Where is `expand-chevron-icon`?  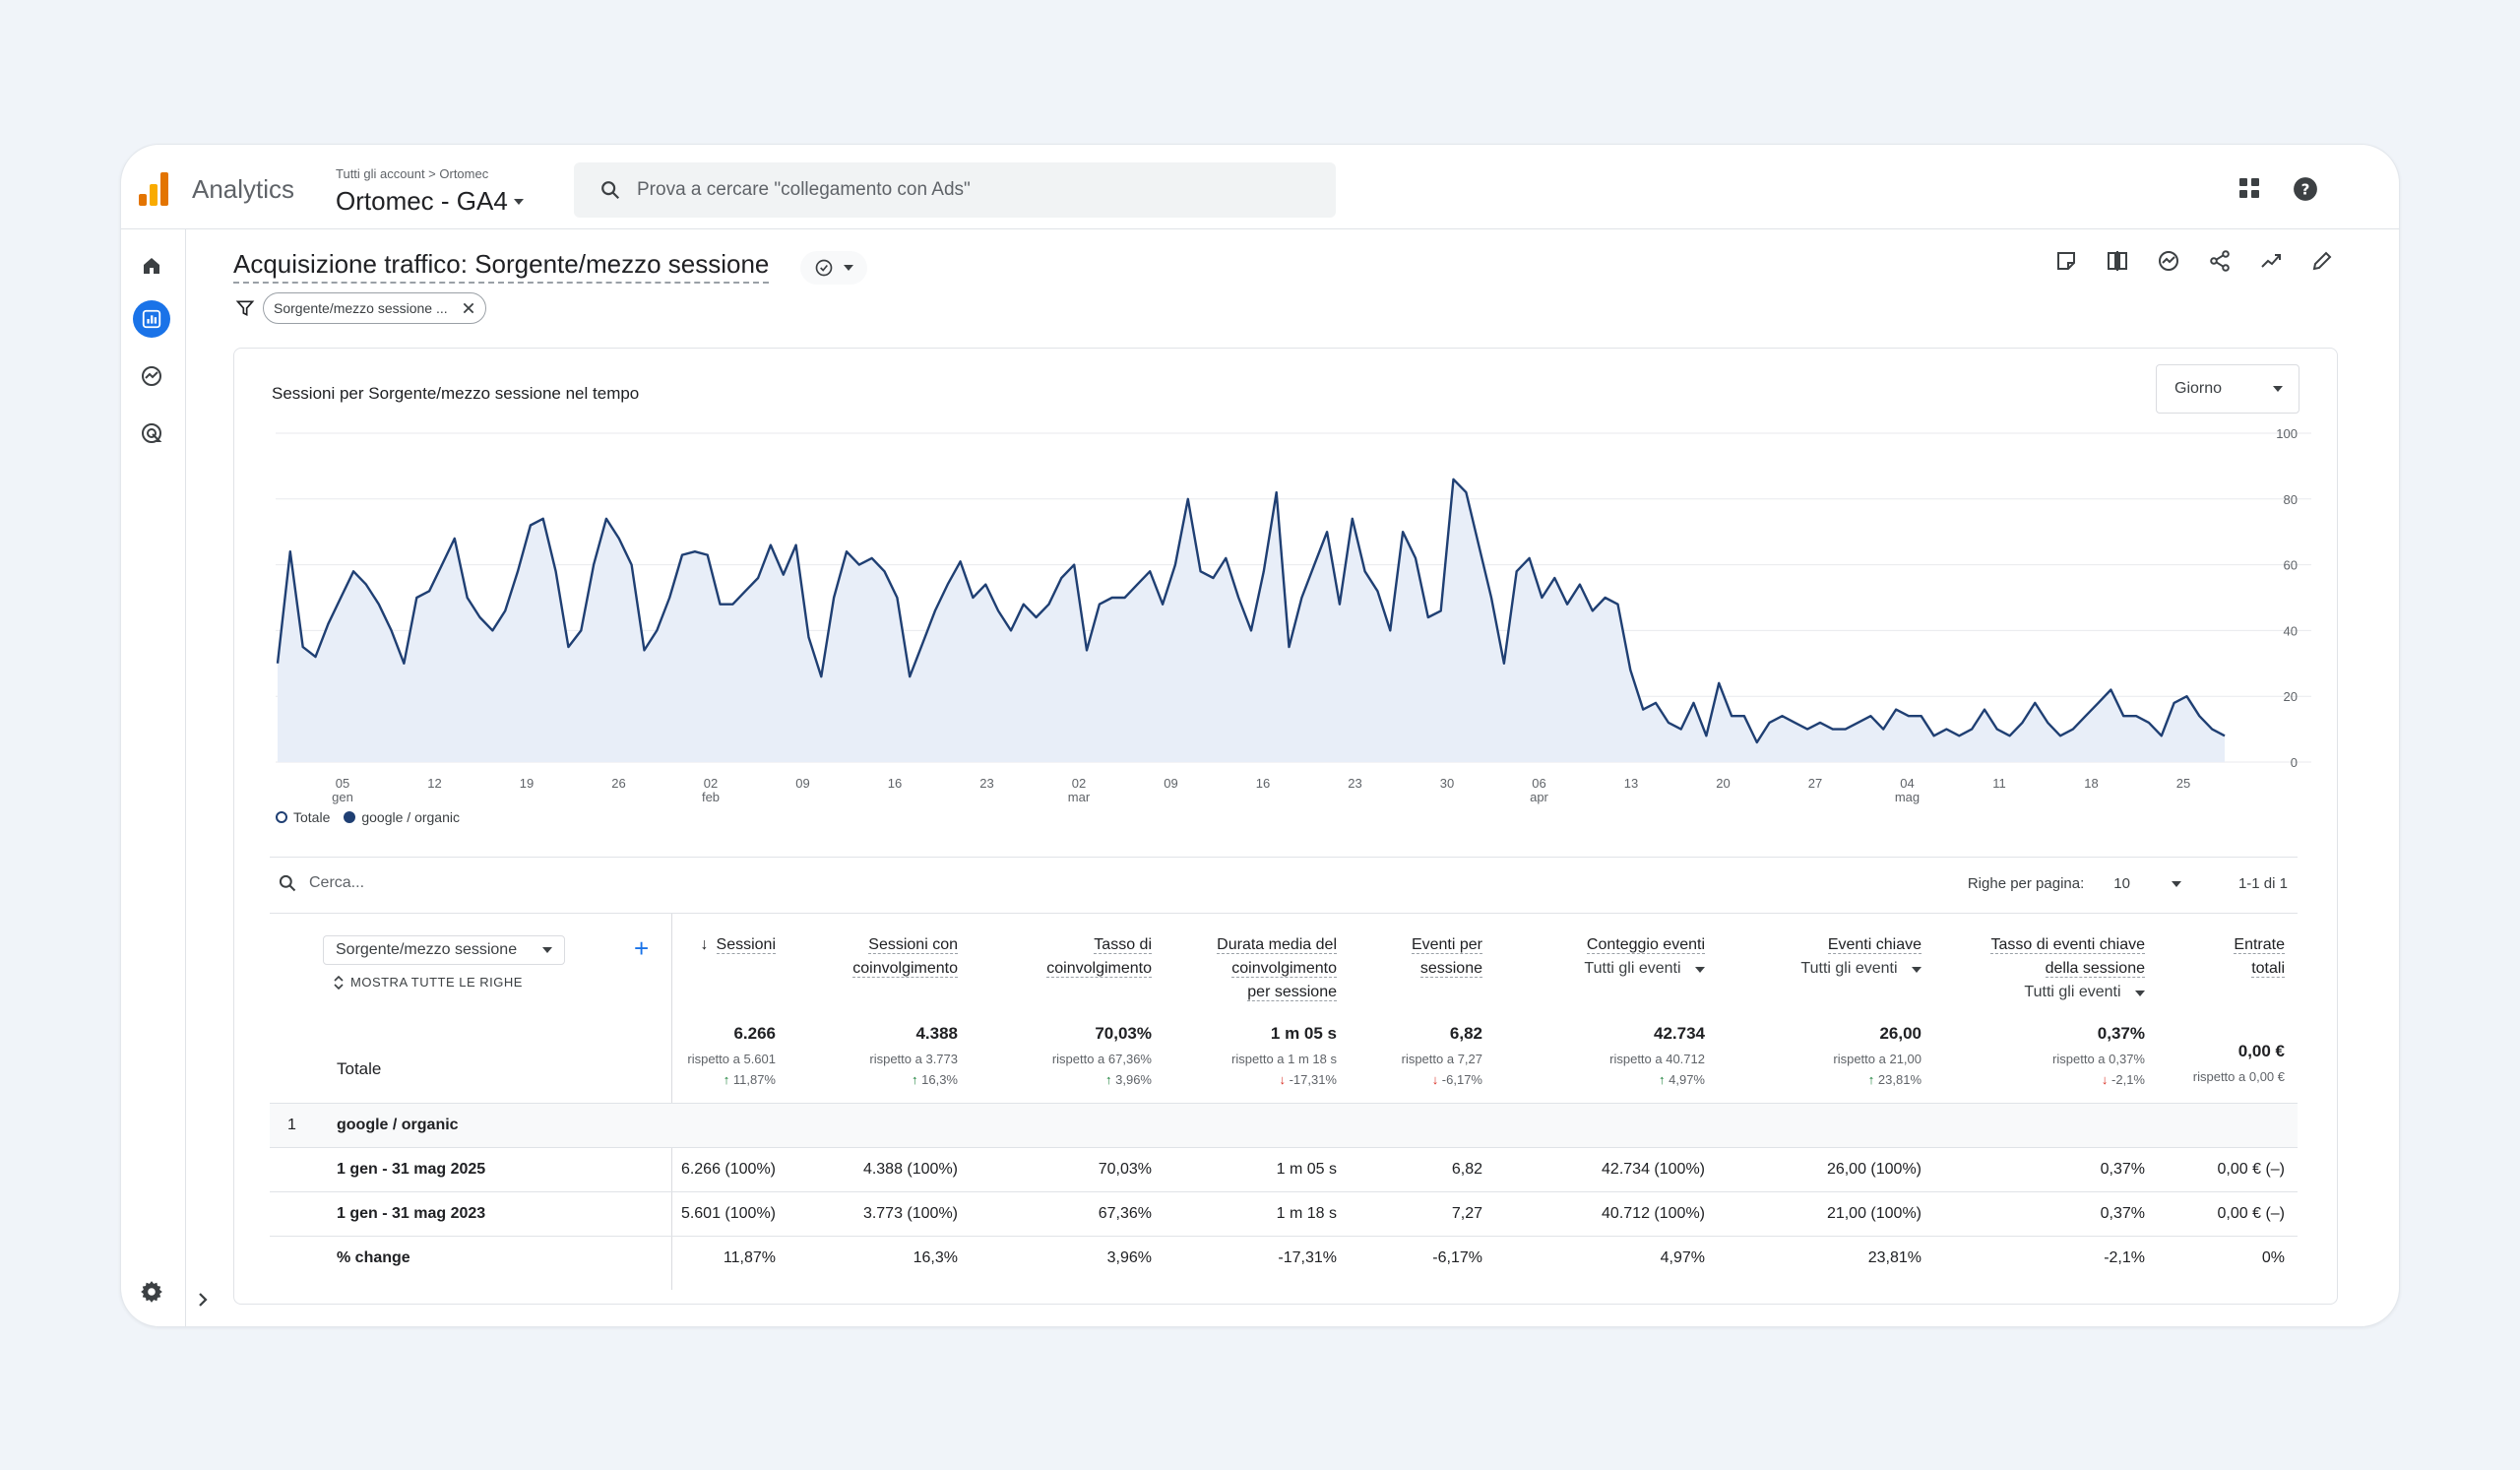 expand-chevron-icon is located at coordinates (203, 1300).